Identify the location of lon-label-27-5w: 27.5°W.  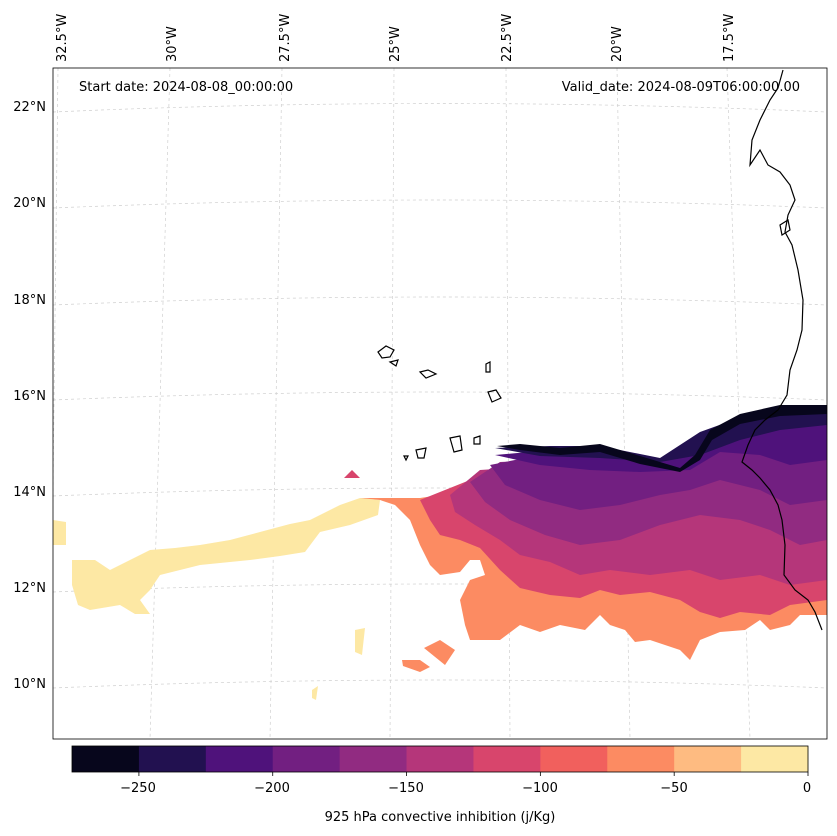
(285, 38).